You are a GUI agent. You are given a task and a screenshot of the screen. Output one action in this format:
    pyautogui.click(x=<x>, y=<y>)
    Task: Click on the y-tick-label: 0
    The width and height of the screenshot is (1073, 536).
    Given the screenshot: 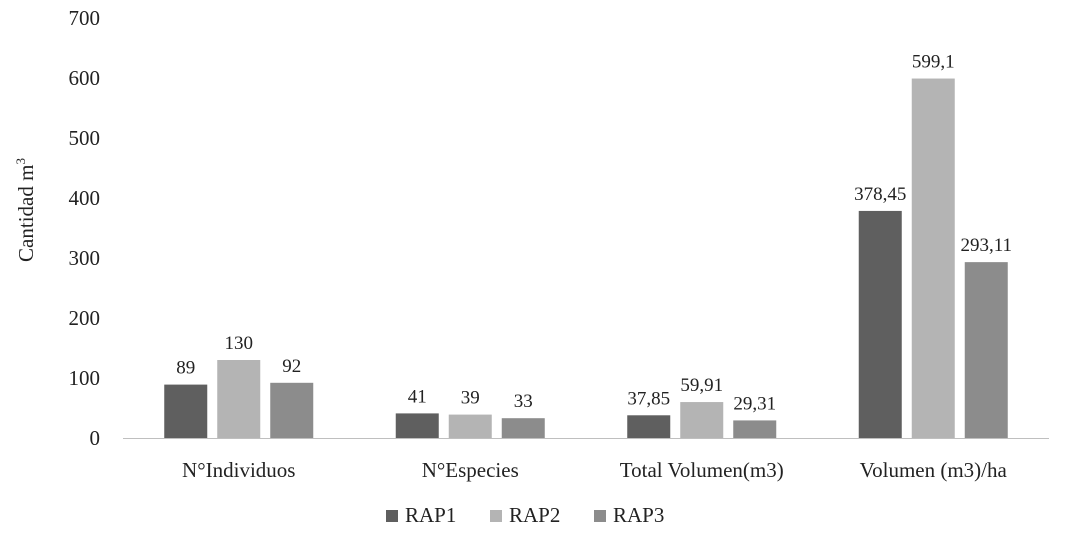 What is the action you would take?
    pyautogui.click(x=95, y=438)
    